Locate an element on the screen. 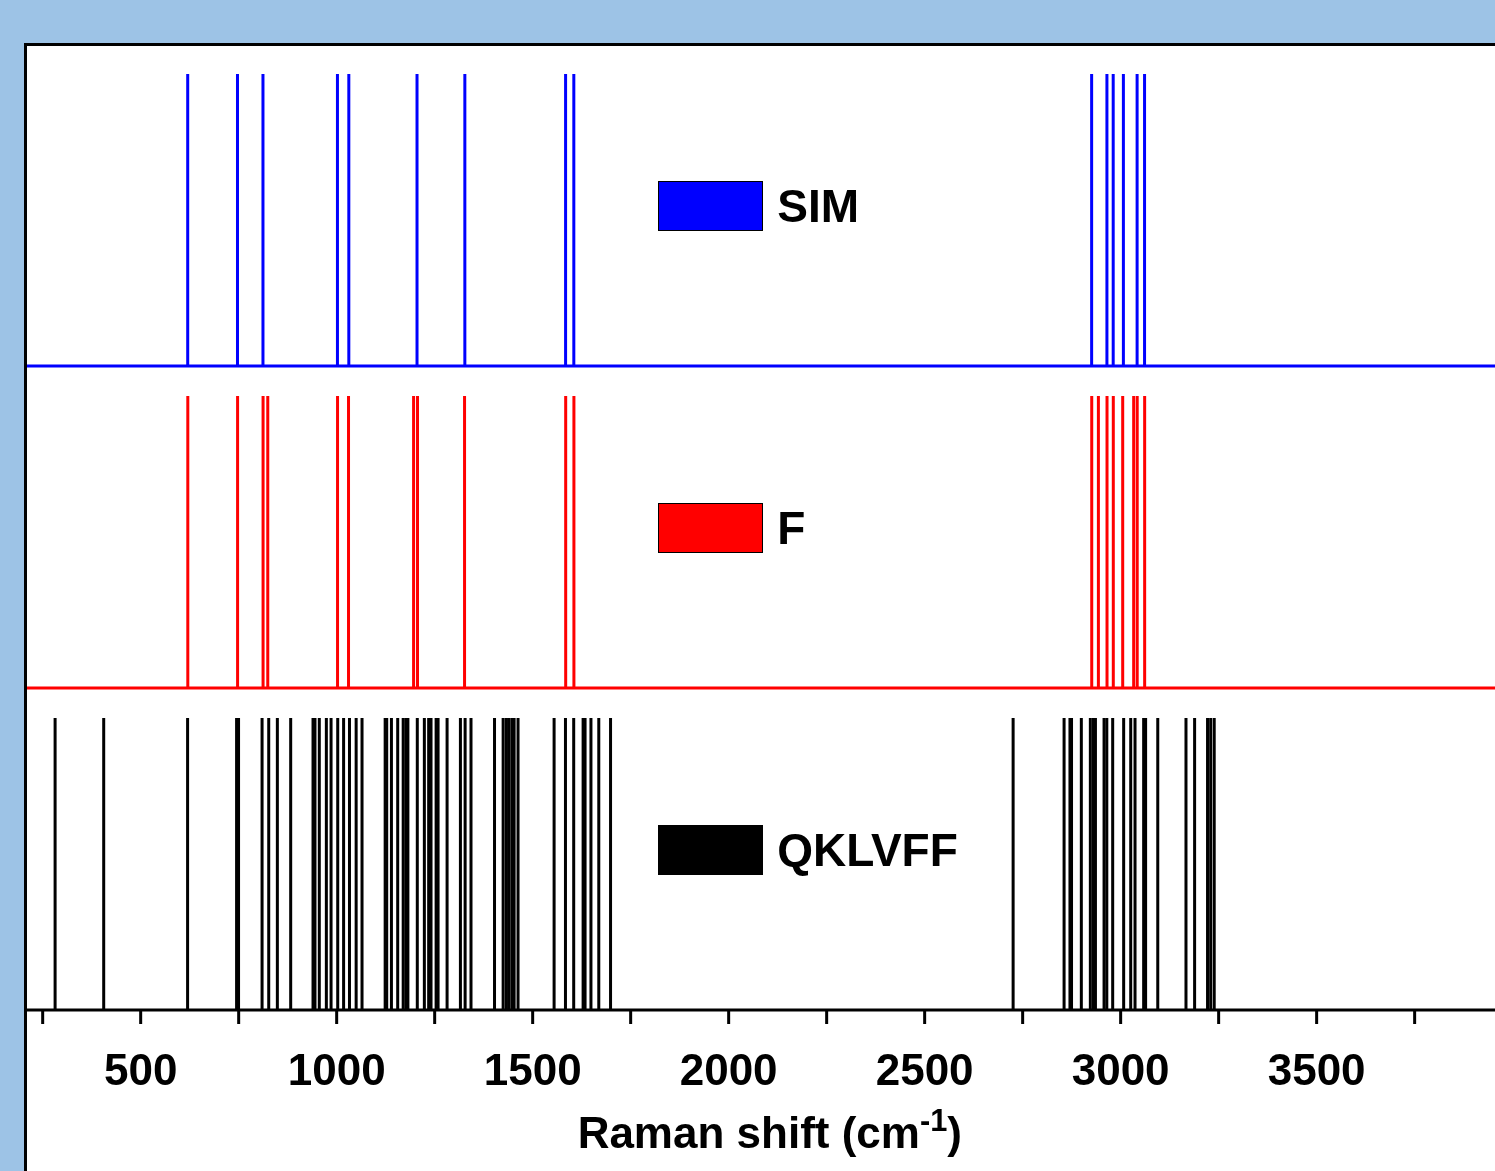  x-tick-label: 3500 is located at coordinates (1316, 1070).